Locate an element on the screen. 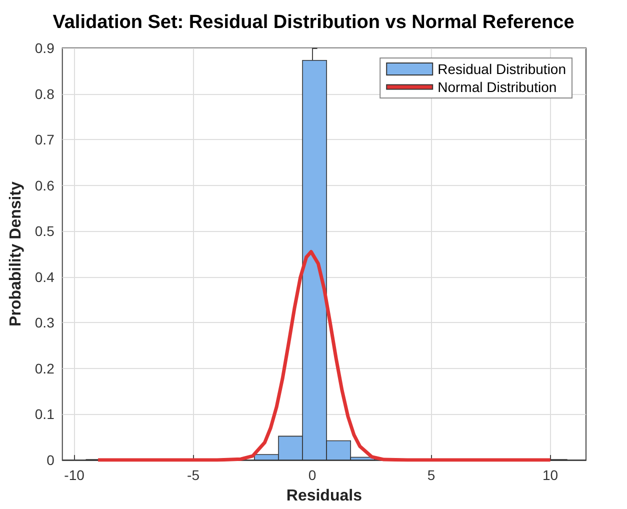 The width and height of the screenshot is (627, 509). y-tick-label: 0.8 is located at coordinates (44, 94).